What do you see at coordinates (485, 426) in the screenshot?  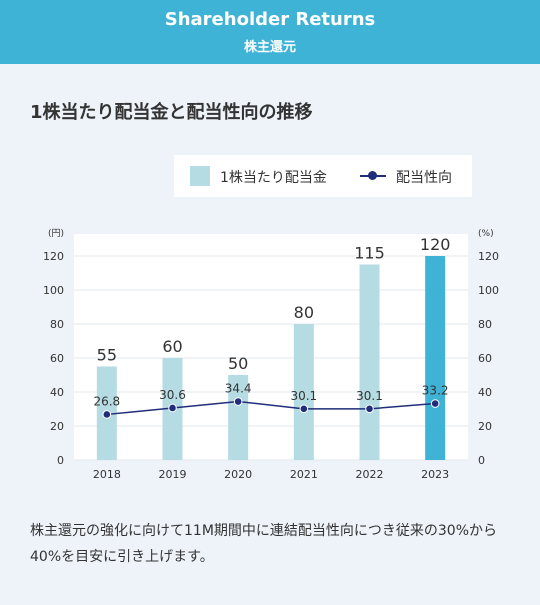 I see `y2-tick-label: 20` at bounding box center [485, 426].